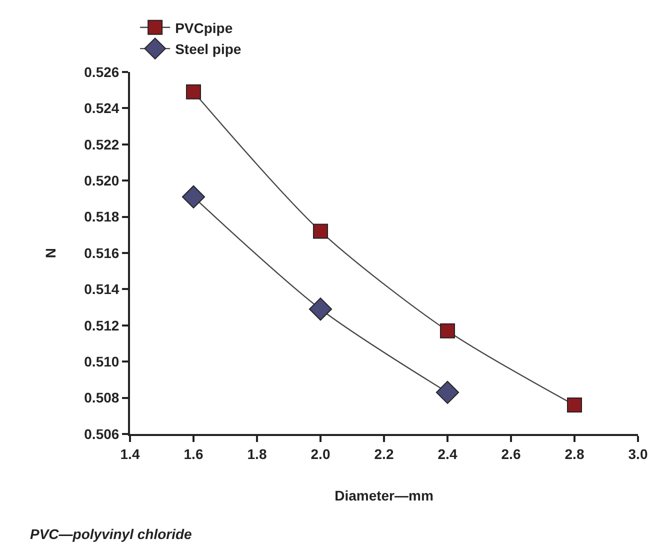 The height and width of the screenshot is (556, 652). I want to click on x-axis-title: Diameter—mm, so click(384, 496).